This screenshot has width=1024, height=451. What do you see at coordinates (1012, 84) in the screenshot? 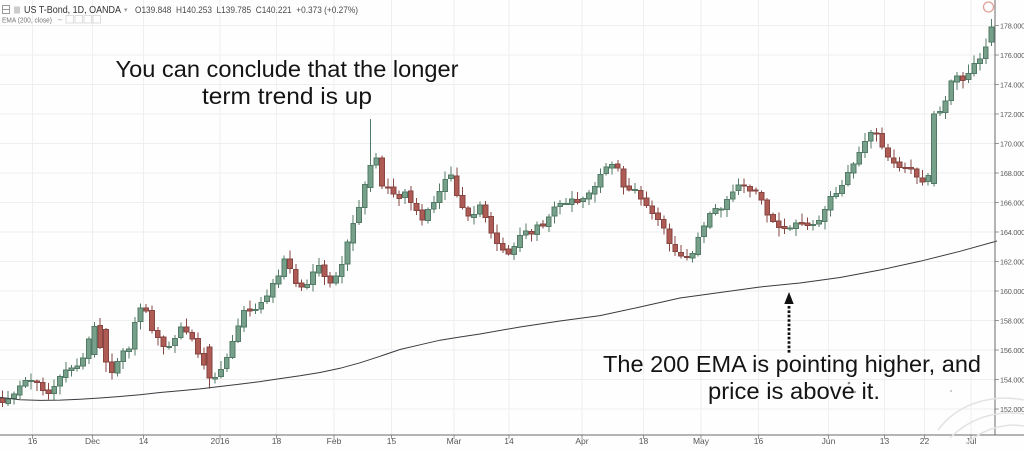
I see `svg-text: 174.000` at bounding box center [1012, 84].